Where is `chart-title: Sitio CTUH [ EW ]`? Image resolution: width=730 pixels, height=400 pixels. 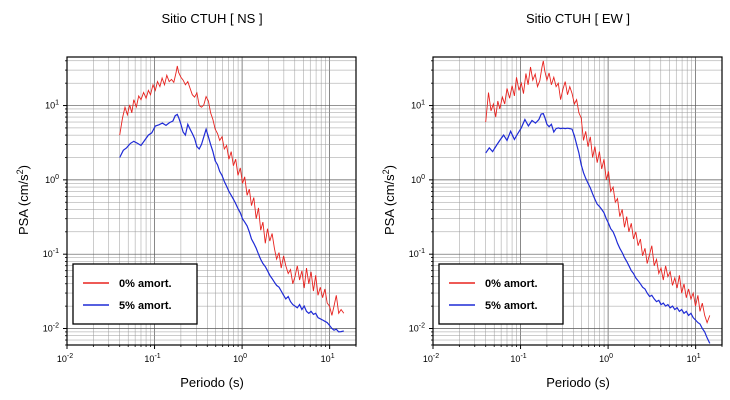 chart-title: Sitio CTUH [ EW ] is located at coordinates (578, 18).